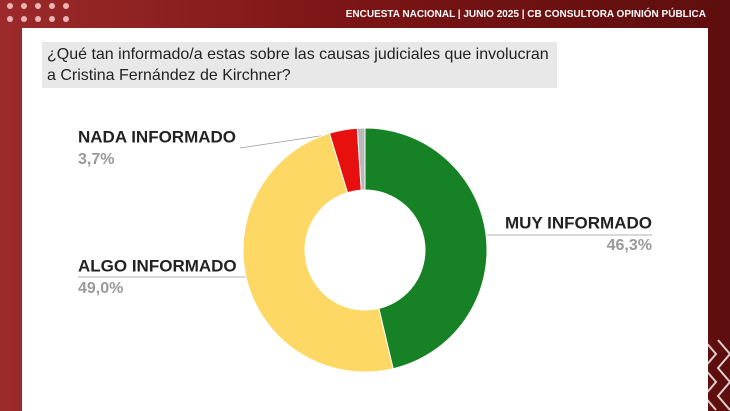 The image size is (730, 411). I want to click on category-label: ALGO INFORMADO, so click(157, 265).